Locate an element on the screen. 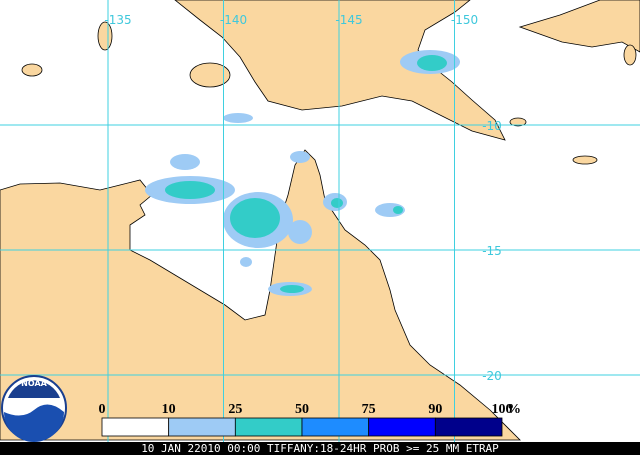 The height and width of the screenshot is (455, 640). lat-label: -15 is located at coordinates (492, 251).